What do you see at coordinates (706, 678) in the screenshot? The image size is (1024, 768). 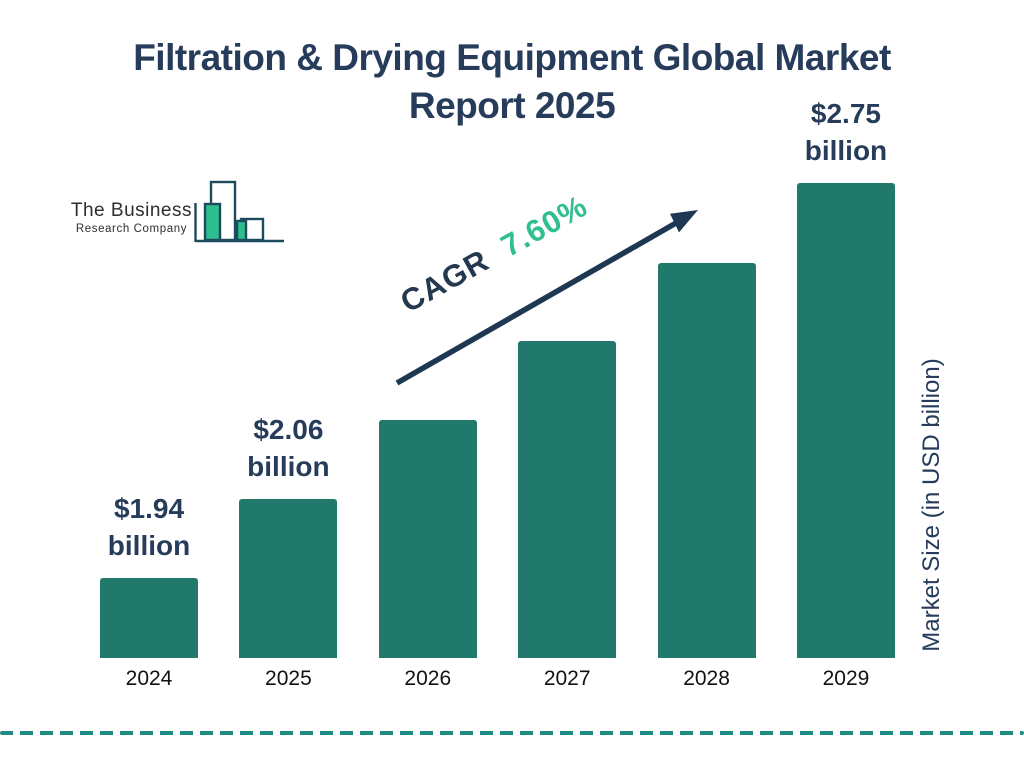 I see `x-axis-label-2028: 2028` at bounding box center [706, 678].